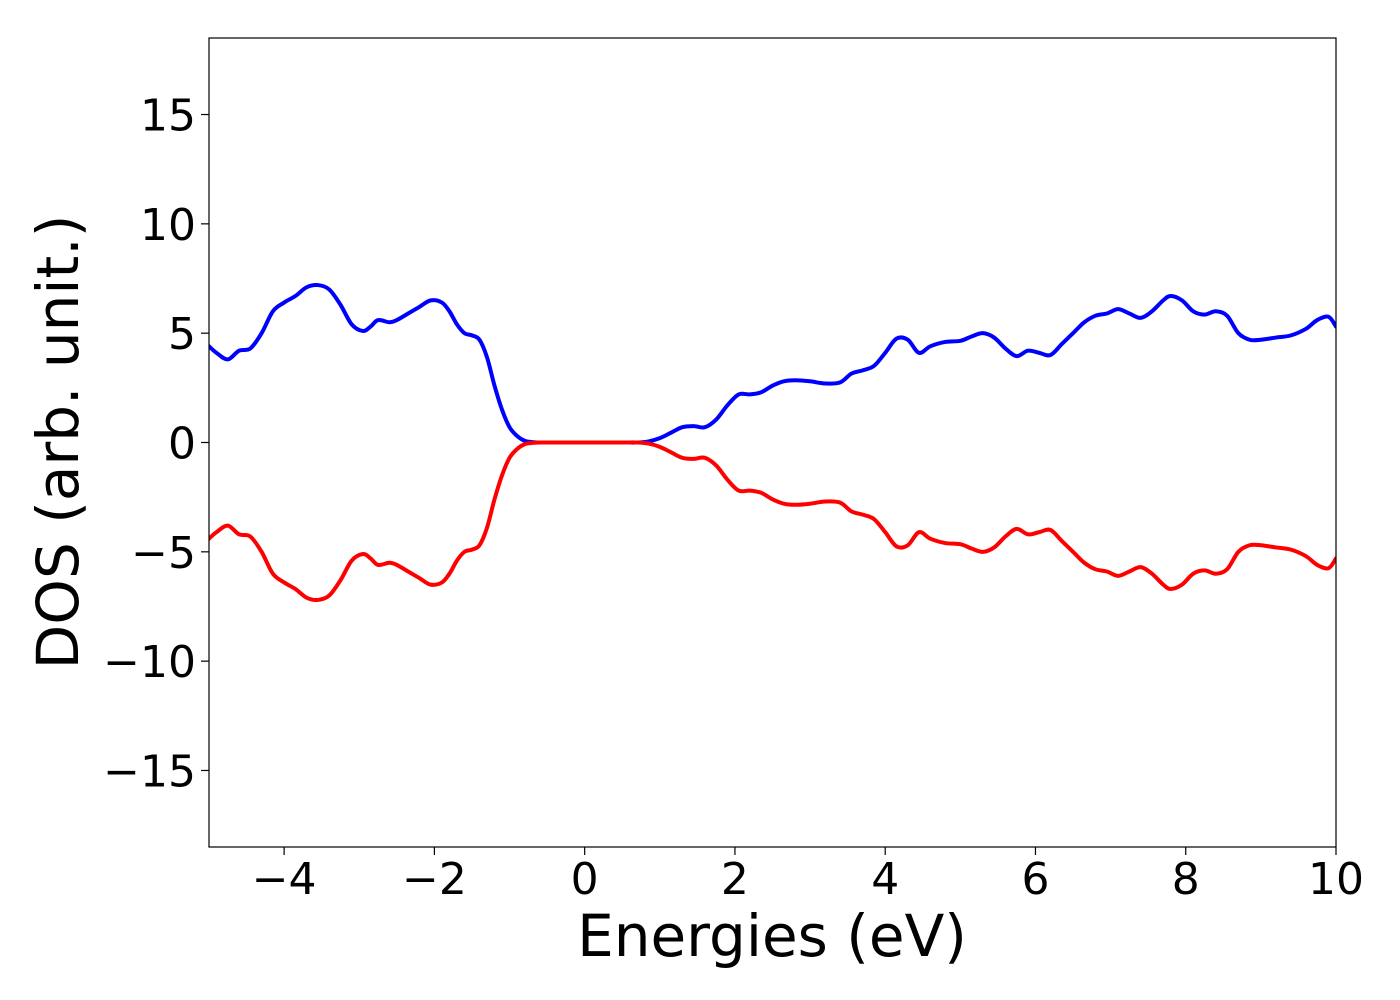 The height and width of the screenshot is (1000, 1400). What do you see at coordinates (772, 936) in the screenshot?
I see `x-axis-label: Energies (eV)` at bounding box center [772, 936].